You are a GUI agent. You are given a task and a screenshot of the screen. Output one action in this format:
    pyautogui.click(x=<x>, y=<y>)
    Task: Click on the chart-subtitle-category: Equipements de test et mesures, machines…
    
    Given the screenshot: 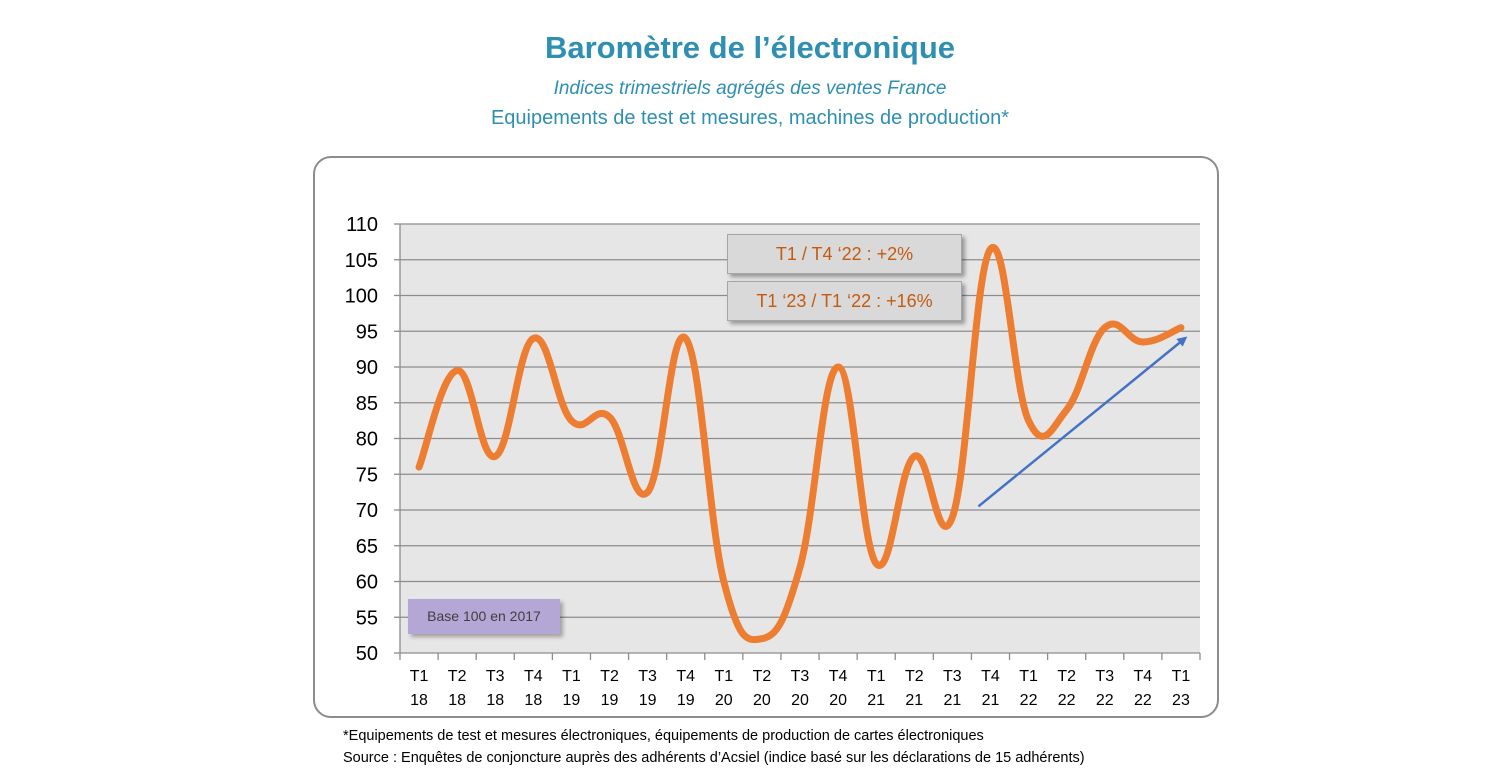 What is the action you would take?
    pyautogui.click(x=750, y=118)
    